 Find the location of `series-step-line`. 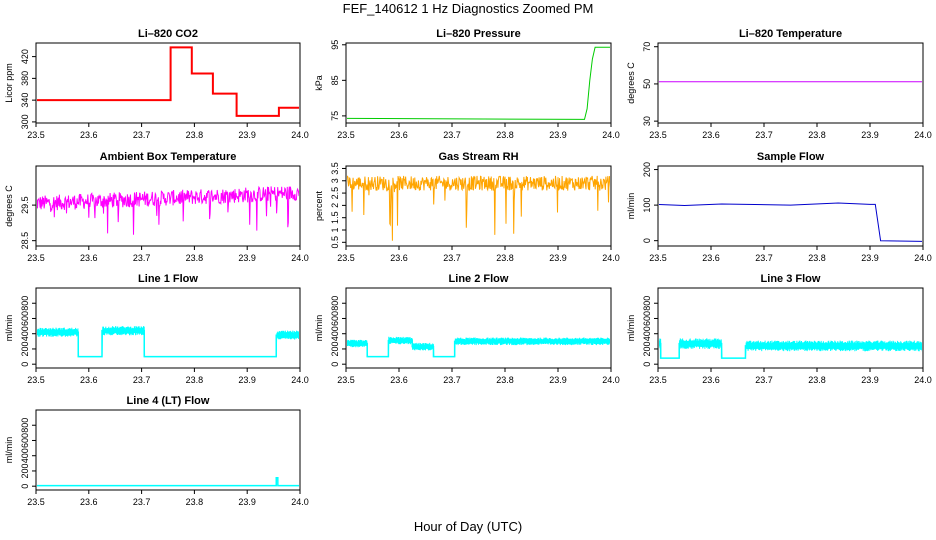

series-step-line is located at coordinates (168, 482).